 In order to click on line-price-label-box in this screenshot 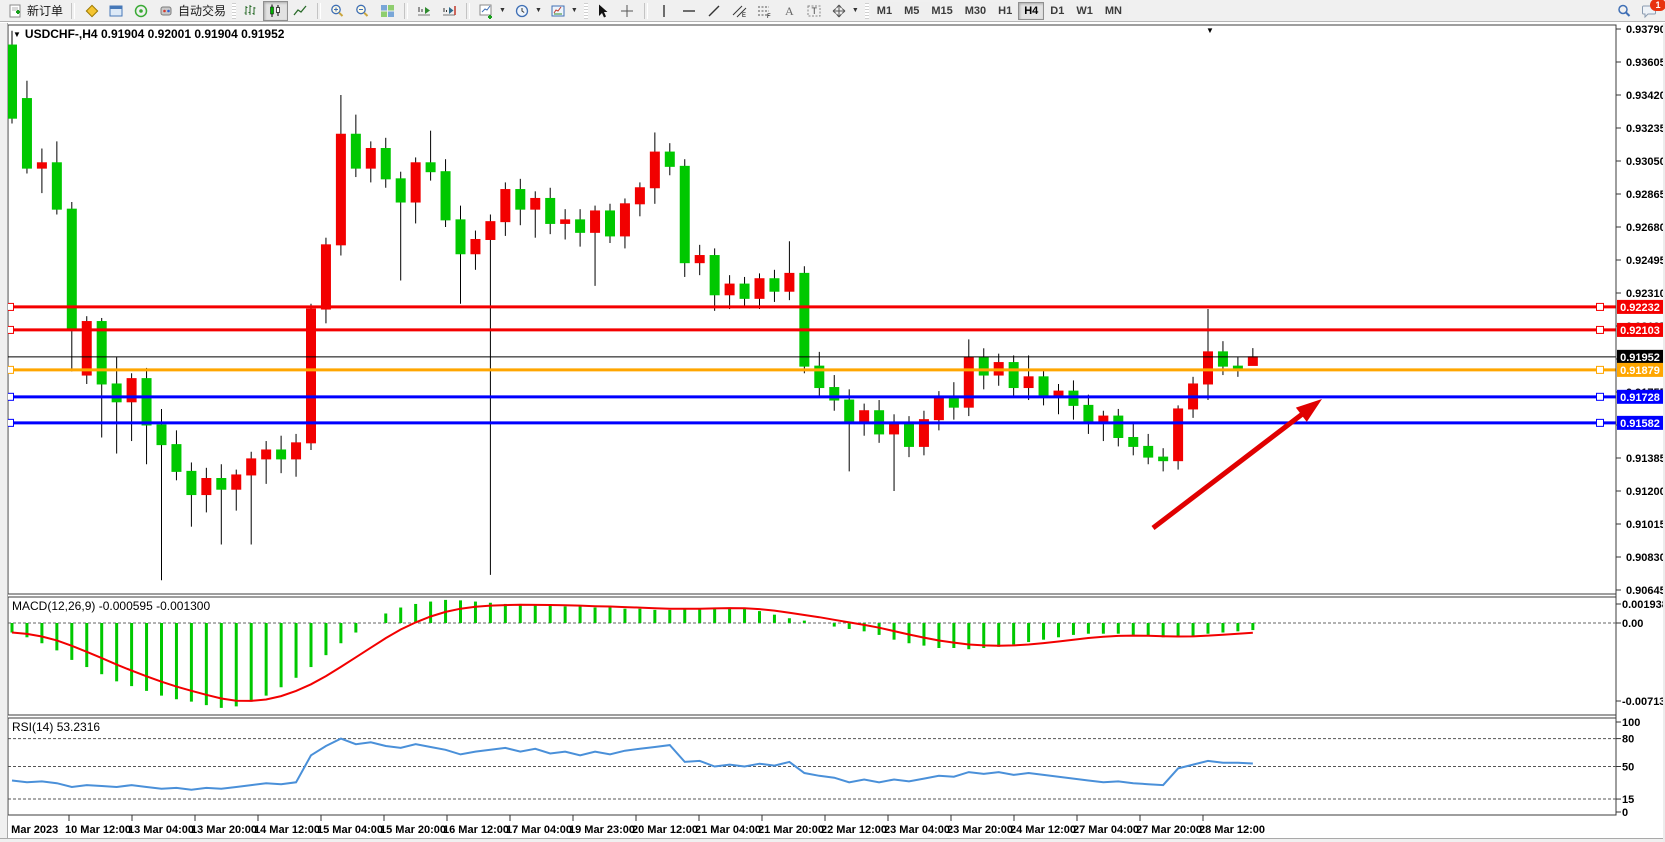, I will do `click(1640, 329)`.